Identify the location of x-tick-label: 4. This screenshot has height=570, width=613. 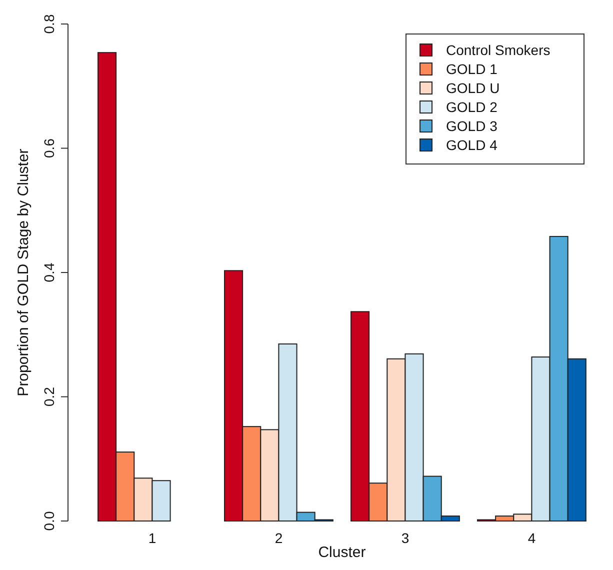
(532, 538).